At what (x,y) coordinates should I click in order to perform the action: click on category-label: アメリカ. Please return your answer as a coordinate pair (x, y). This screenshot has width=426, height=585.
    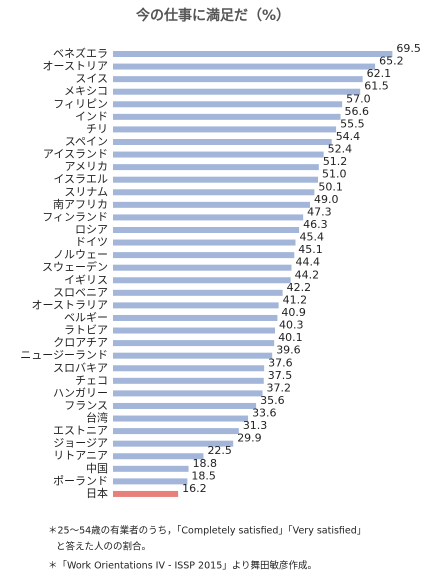
    Looking at the image, I should click on (86, 166).